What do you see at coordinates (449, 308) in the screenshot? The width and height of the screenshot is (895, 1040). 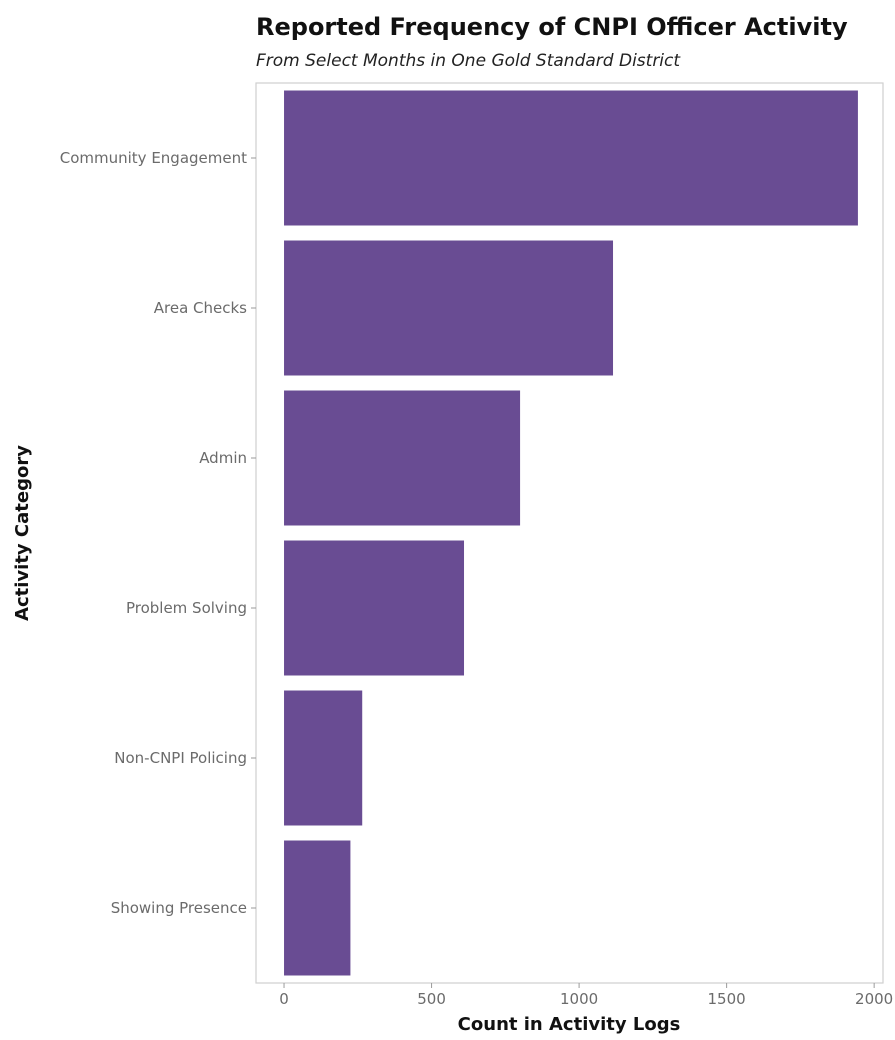 I see `bar-area-checks` at bounding box center [449, 308].